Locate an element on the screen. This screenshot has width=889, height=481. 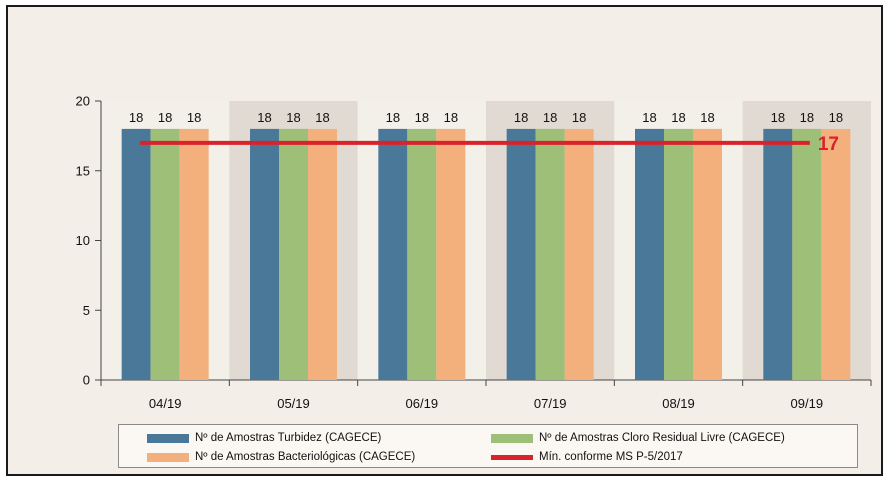
data-labels: 18 18 18 18 18 18 18 18 18 18 18 18 18 18 18 18 18 18 is located at coordinates (486, 117).